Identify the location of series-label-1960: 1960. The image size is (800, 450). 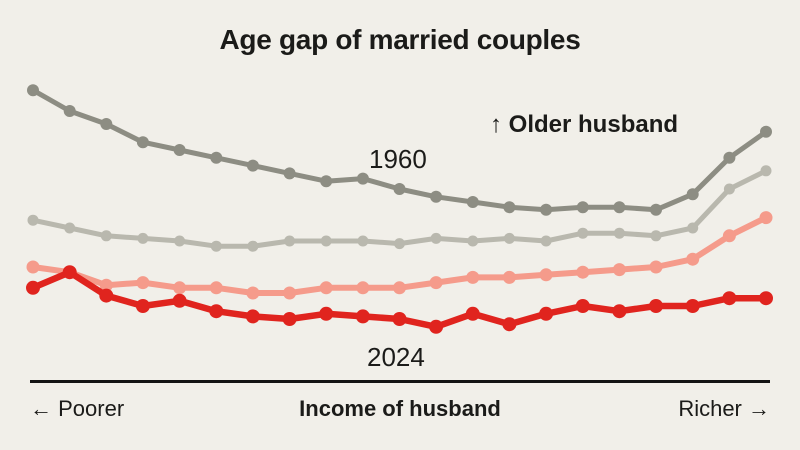
(398, 159).